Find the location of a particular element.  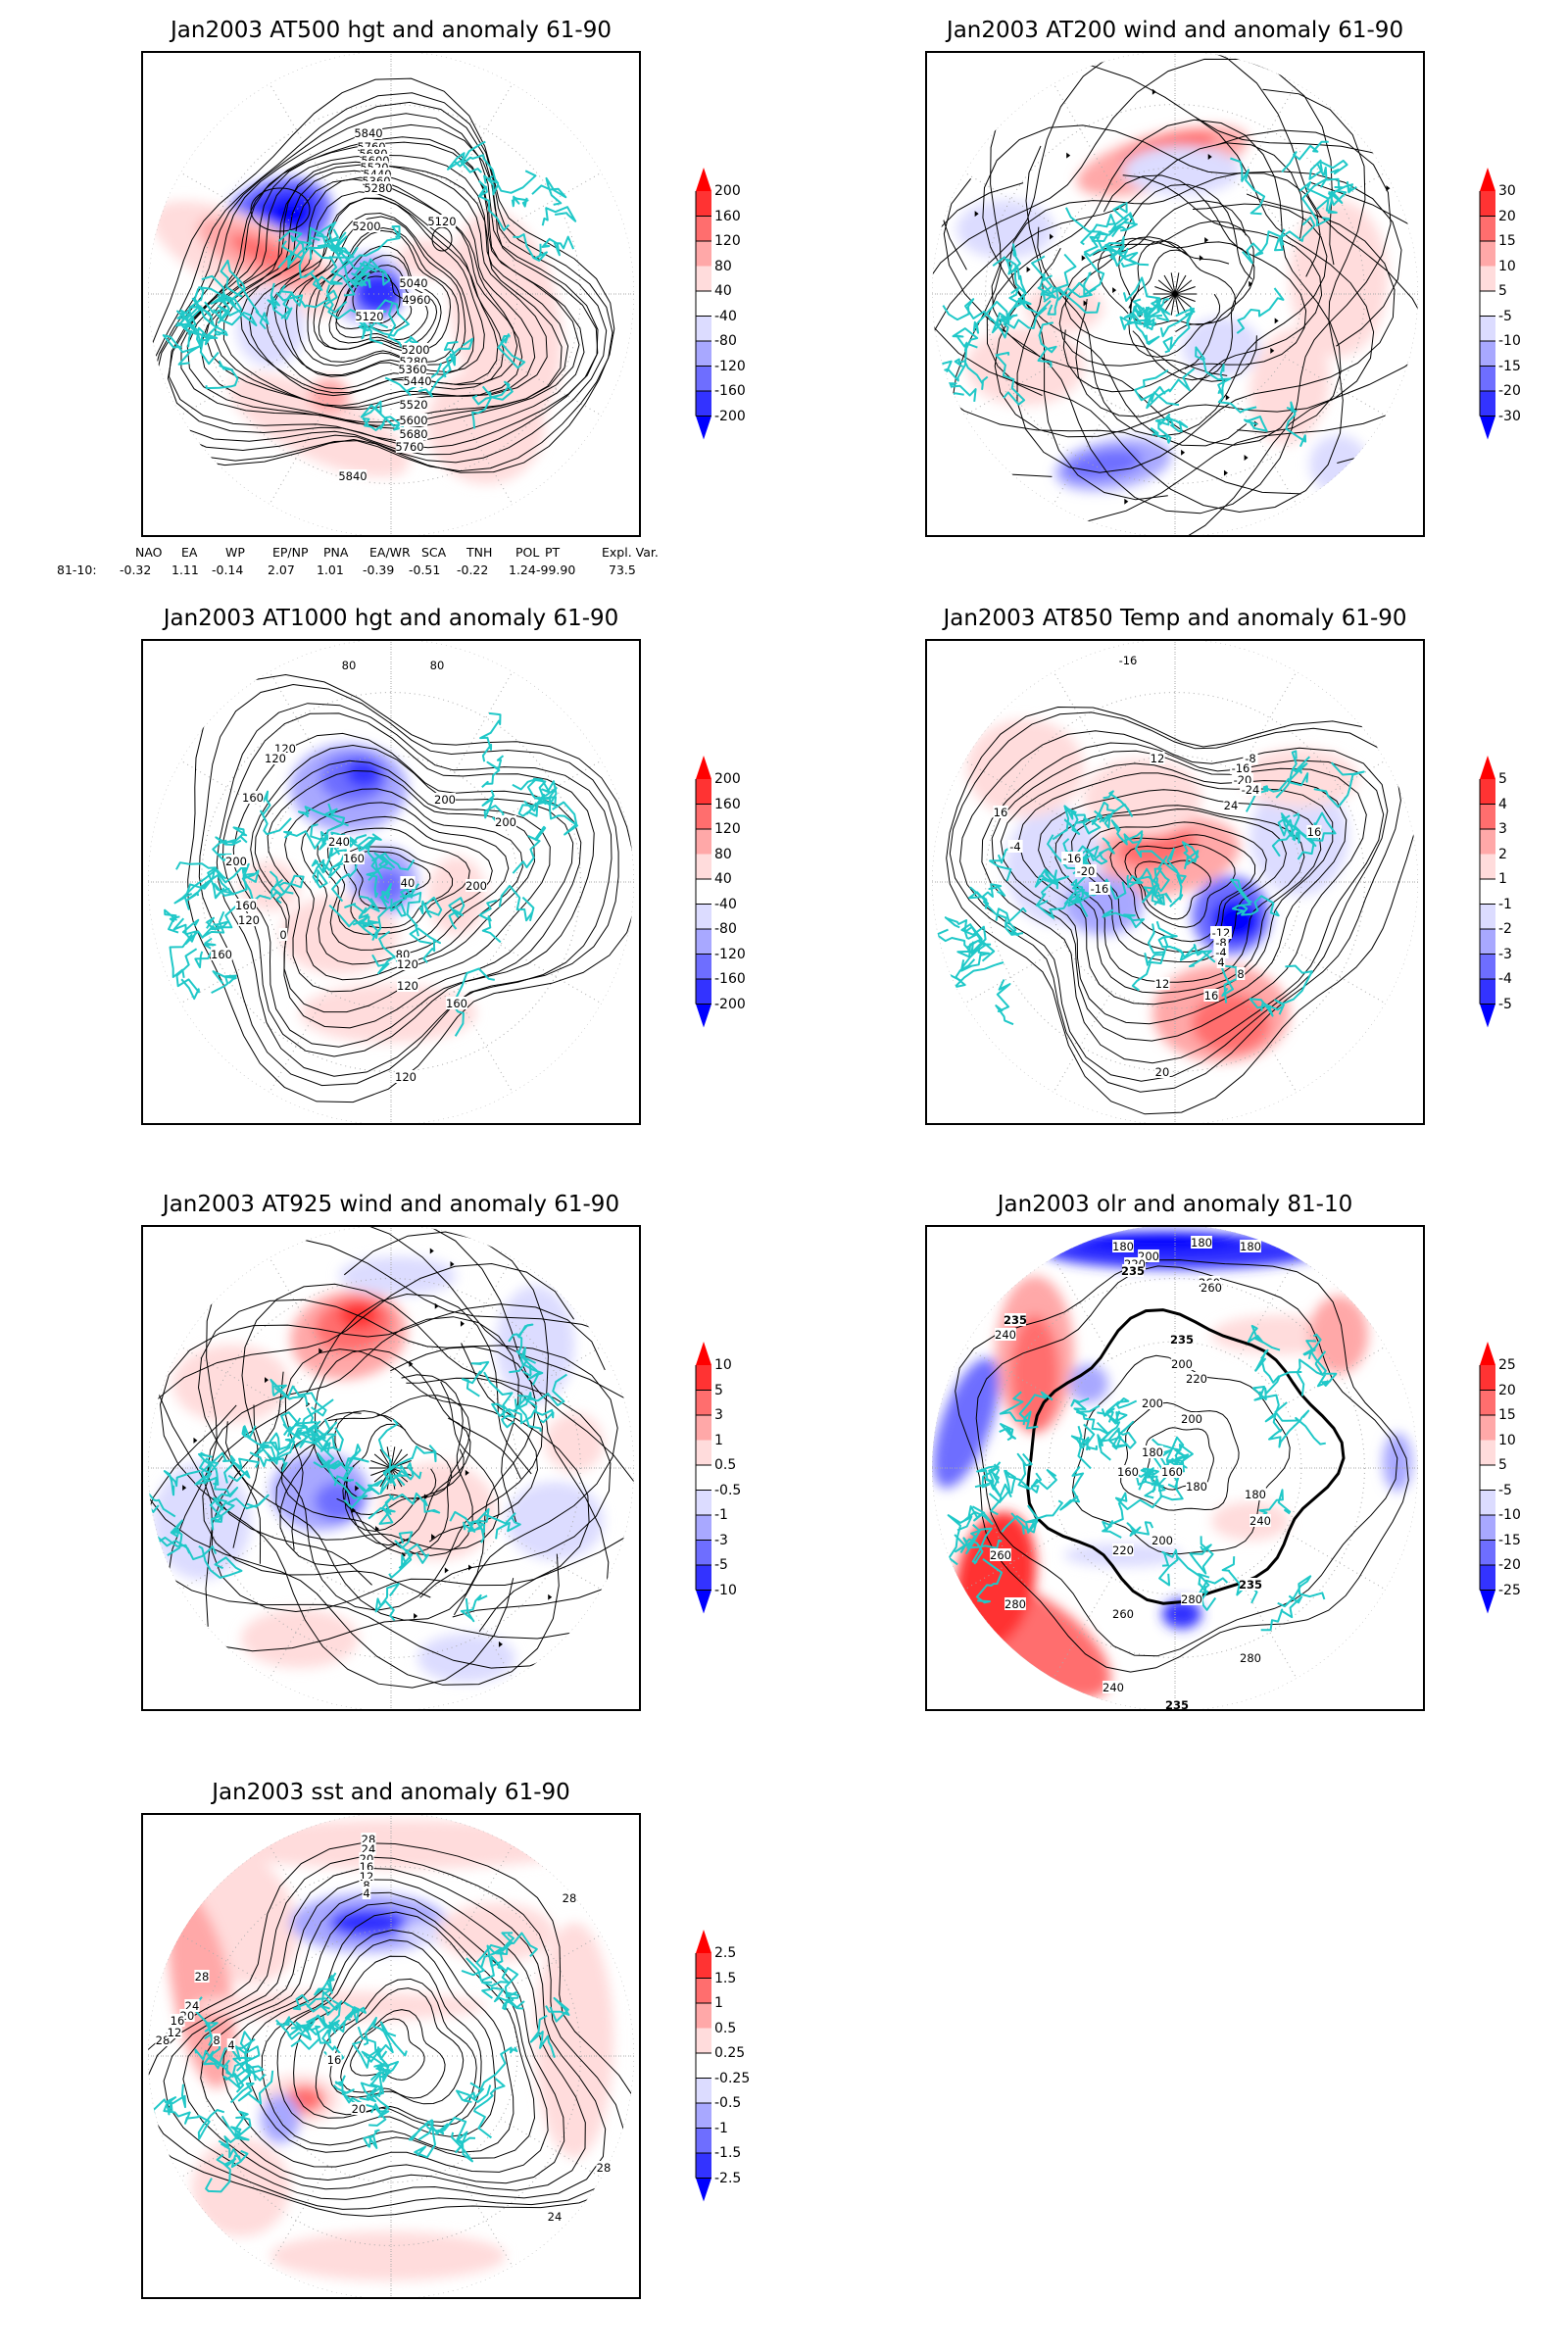

colorbar-tick-label: -4 is located at coordinates (1505, 979).